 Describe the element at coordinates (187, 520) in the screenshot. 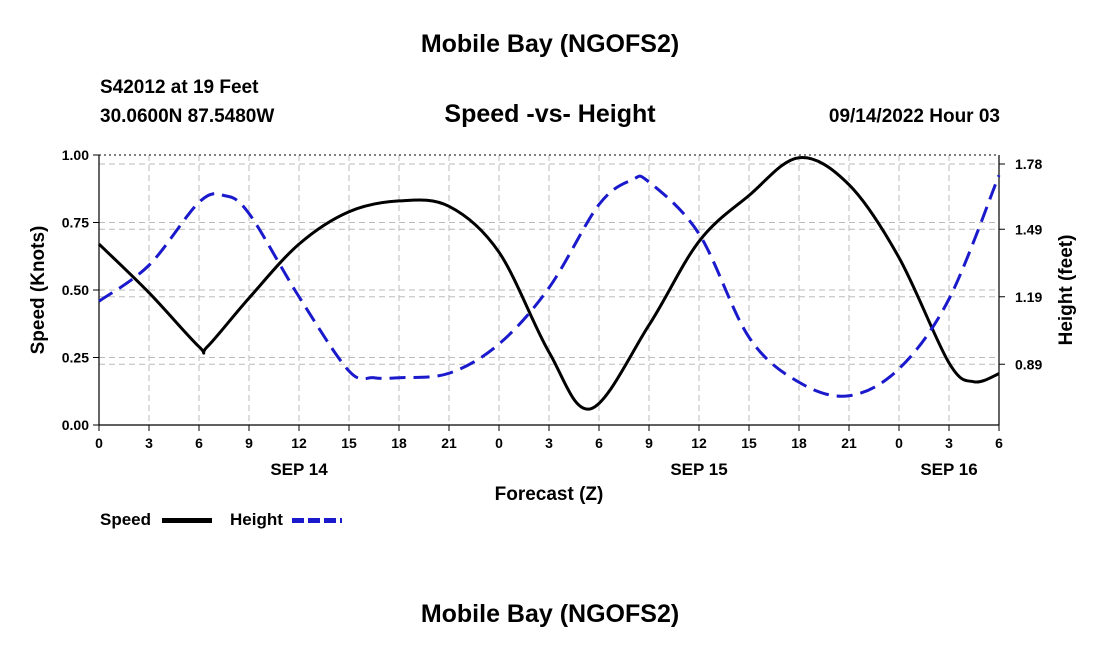

I see `legend-speed-swatch` at that location.